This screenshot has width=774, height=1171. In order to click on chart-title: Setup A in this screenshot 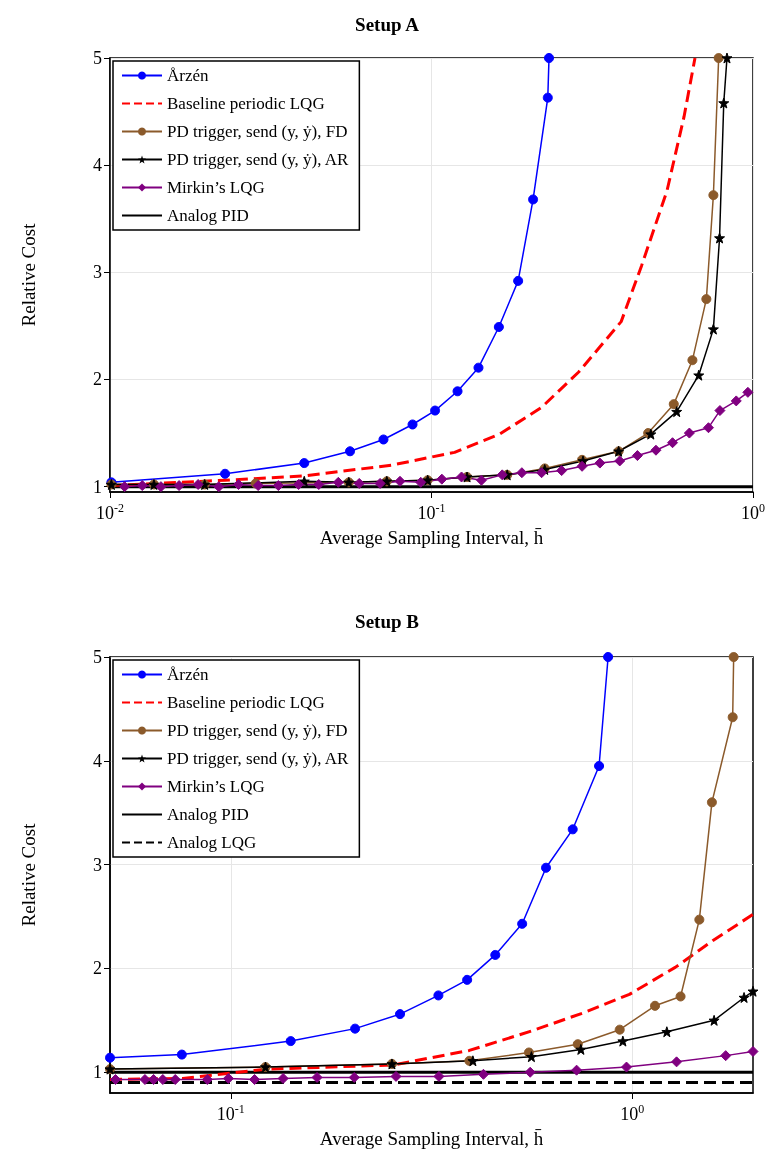, I will do `click(387, 24)`.